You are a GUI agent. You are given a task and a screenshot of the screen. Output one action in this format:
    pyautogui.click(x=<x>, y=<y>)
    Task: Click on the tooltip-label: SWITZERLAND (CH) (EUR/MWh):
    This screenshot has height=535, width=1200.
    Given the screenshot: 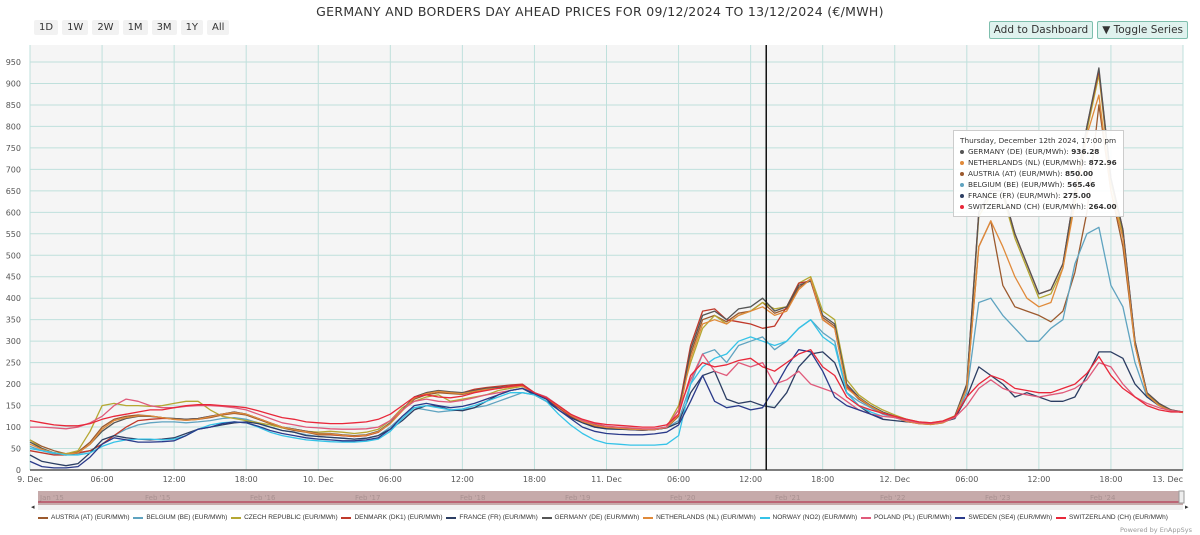 What is the action you would take?
    pyautogui.click(x=1028, y=206)
    